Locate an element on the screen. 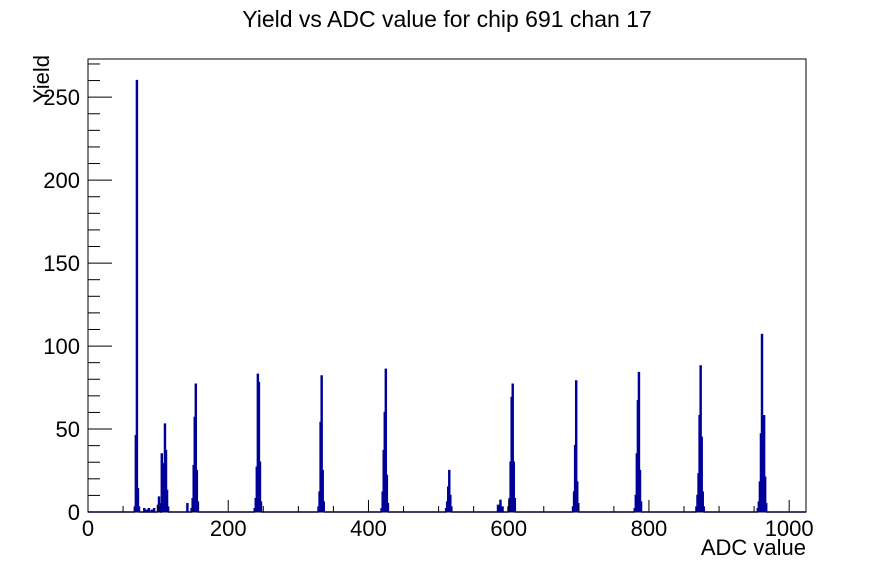 This screenshot has width=896, height=572. x-tick-label: 600 is located at coordinates (509, 528).